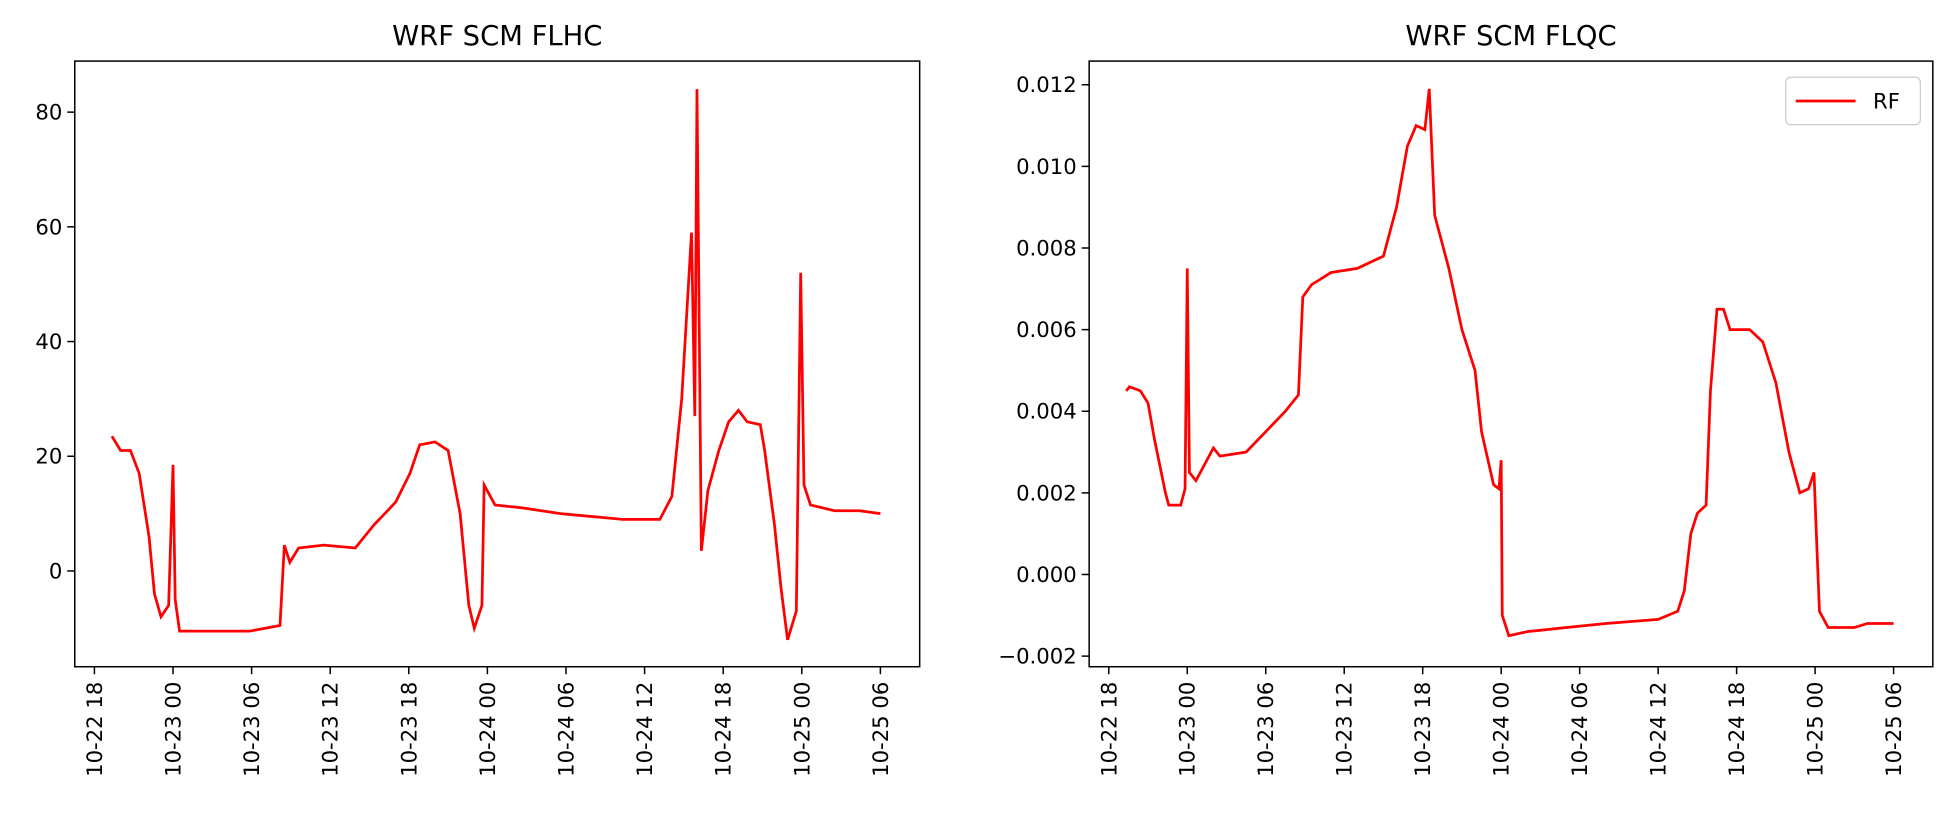 The image size is (1954, 830). I want to click on y-tick-label: 40, so click(48, 341).